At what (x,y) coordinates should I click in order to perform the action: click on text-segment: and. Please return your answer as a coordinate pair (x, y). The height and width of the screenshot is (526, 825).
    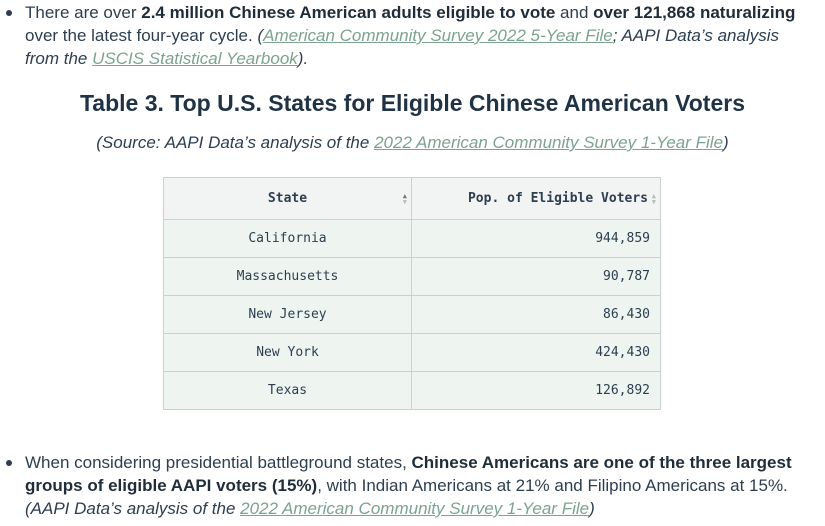
    Looking at the image, I should click on (574, 12).